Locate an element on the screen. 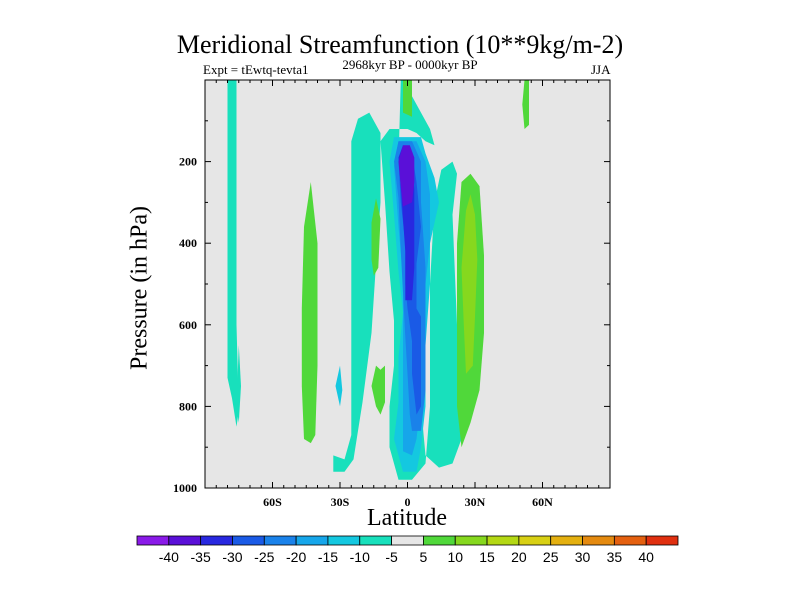  colorbar-label: -10 is located at coordinates (360, 557).